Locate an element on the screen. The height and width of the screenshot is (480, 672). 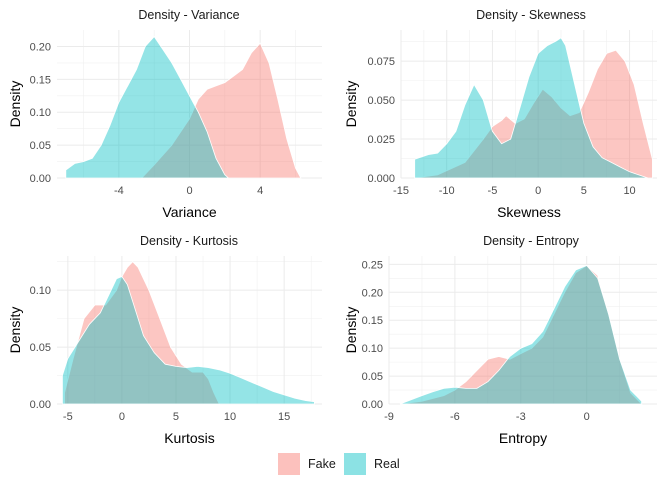
x-axis-label: Entropy is located at coordinates (523, 438).